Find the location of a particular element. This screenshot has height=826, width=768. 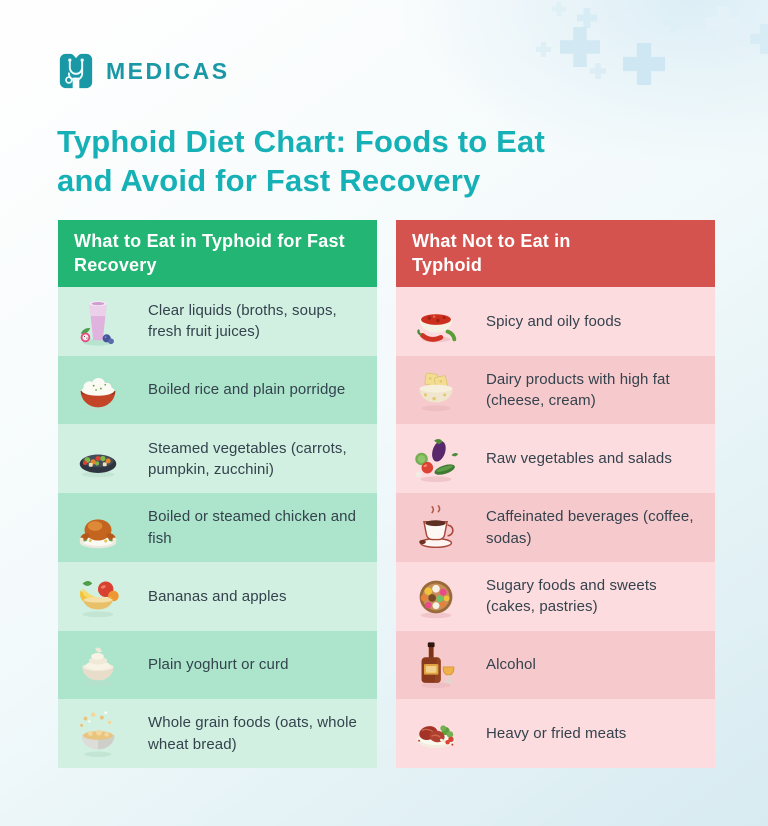

table-row: Bananas and apples is located at coordinates (217, 596).